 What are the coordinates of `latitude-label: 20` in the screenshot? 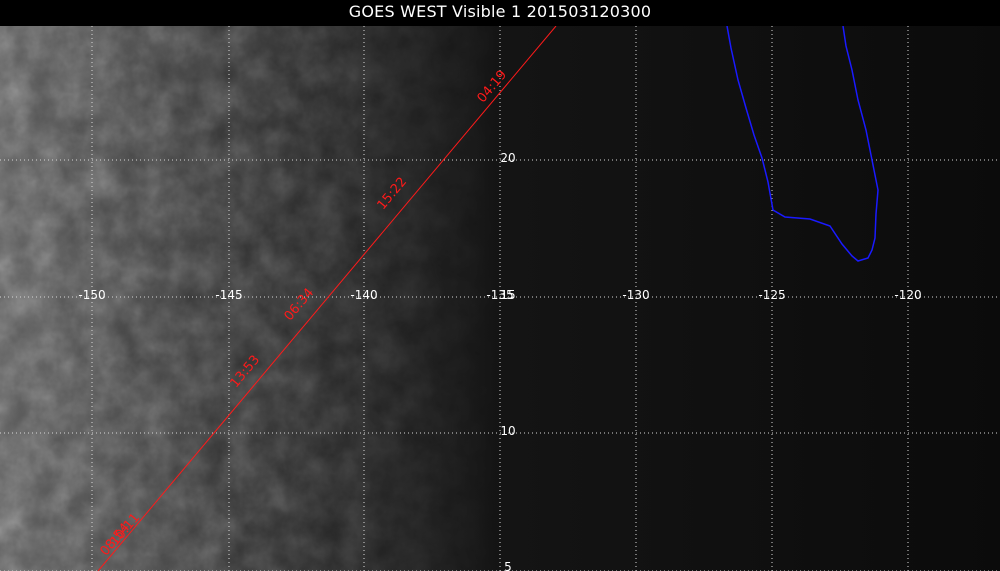 It's located at (507, 158).